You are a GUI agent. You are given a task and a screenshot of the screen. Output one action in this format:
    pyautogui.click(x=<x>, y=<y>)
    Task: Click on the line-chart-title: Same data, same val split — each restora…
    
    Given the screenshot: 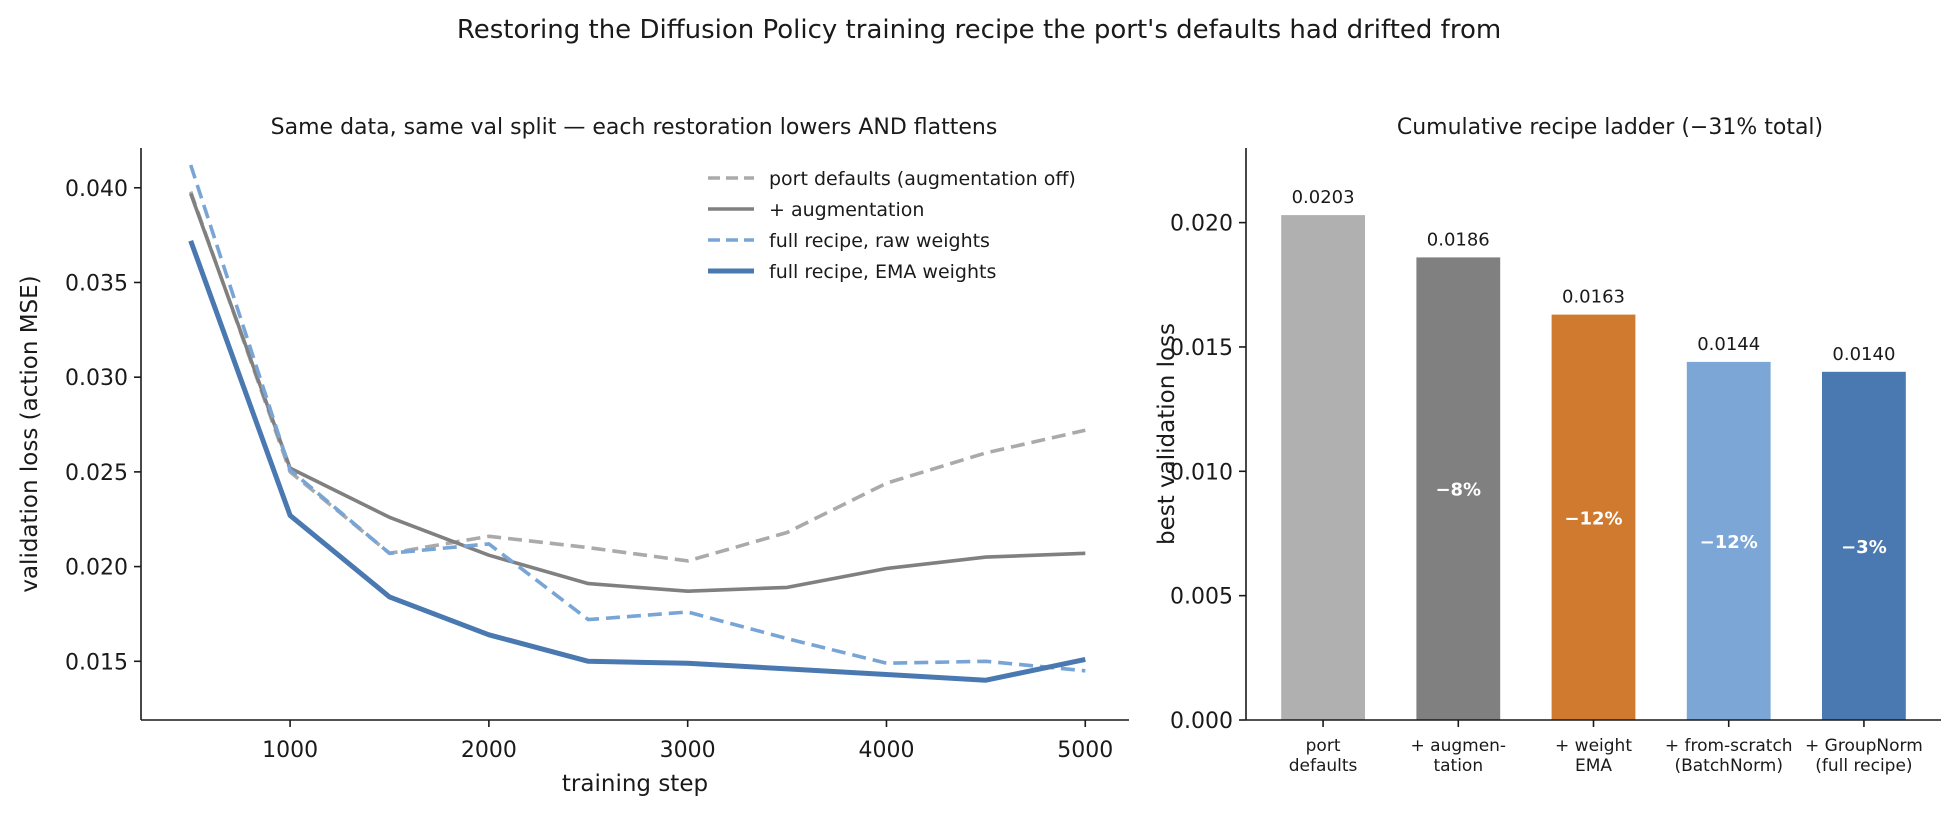 What is the action you would take?
    pyautogui.click(x=634, y=127)
    